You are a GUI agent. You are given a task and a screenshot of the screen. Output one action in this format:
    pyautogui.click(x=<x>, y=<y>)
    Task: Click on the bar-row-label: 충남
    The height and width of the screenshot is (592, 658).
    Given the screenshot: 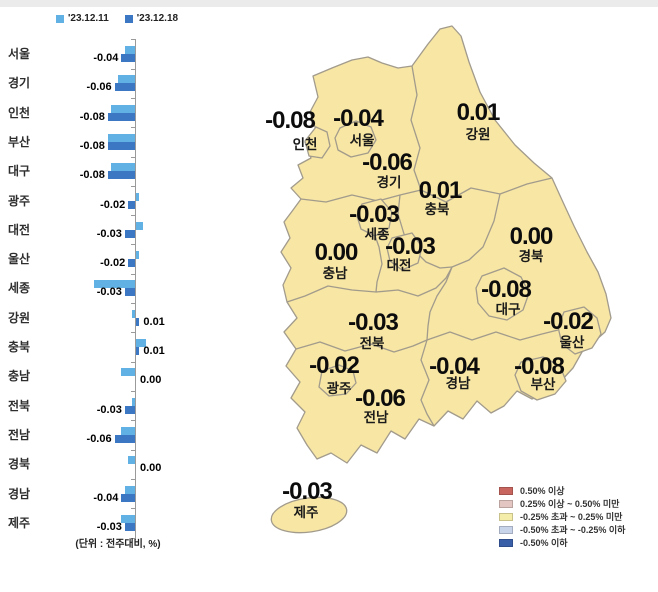 What is the action you would take?
    pyautogui.click(x=19, y=376)
    